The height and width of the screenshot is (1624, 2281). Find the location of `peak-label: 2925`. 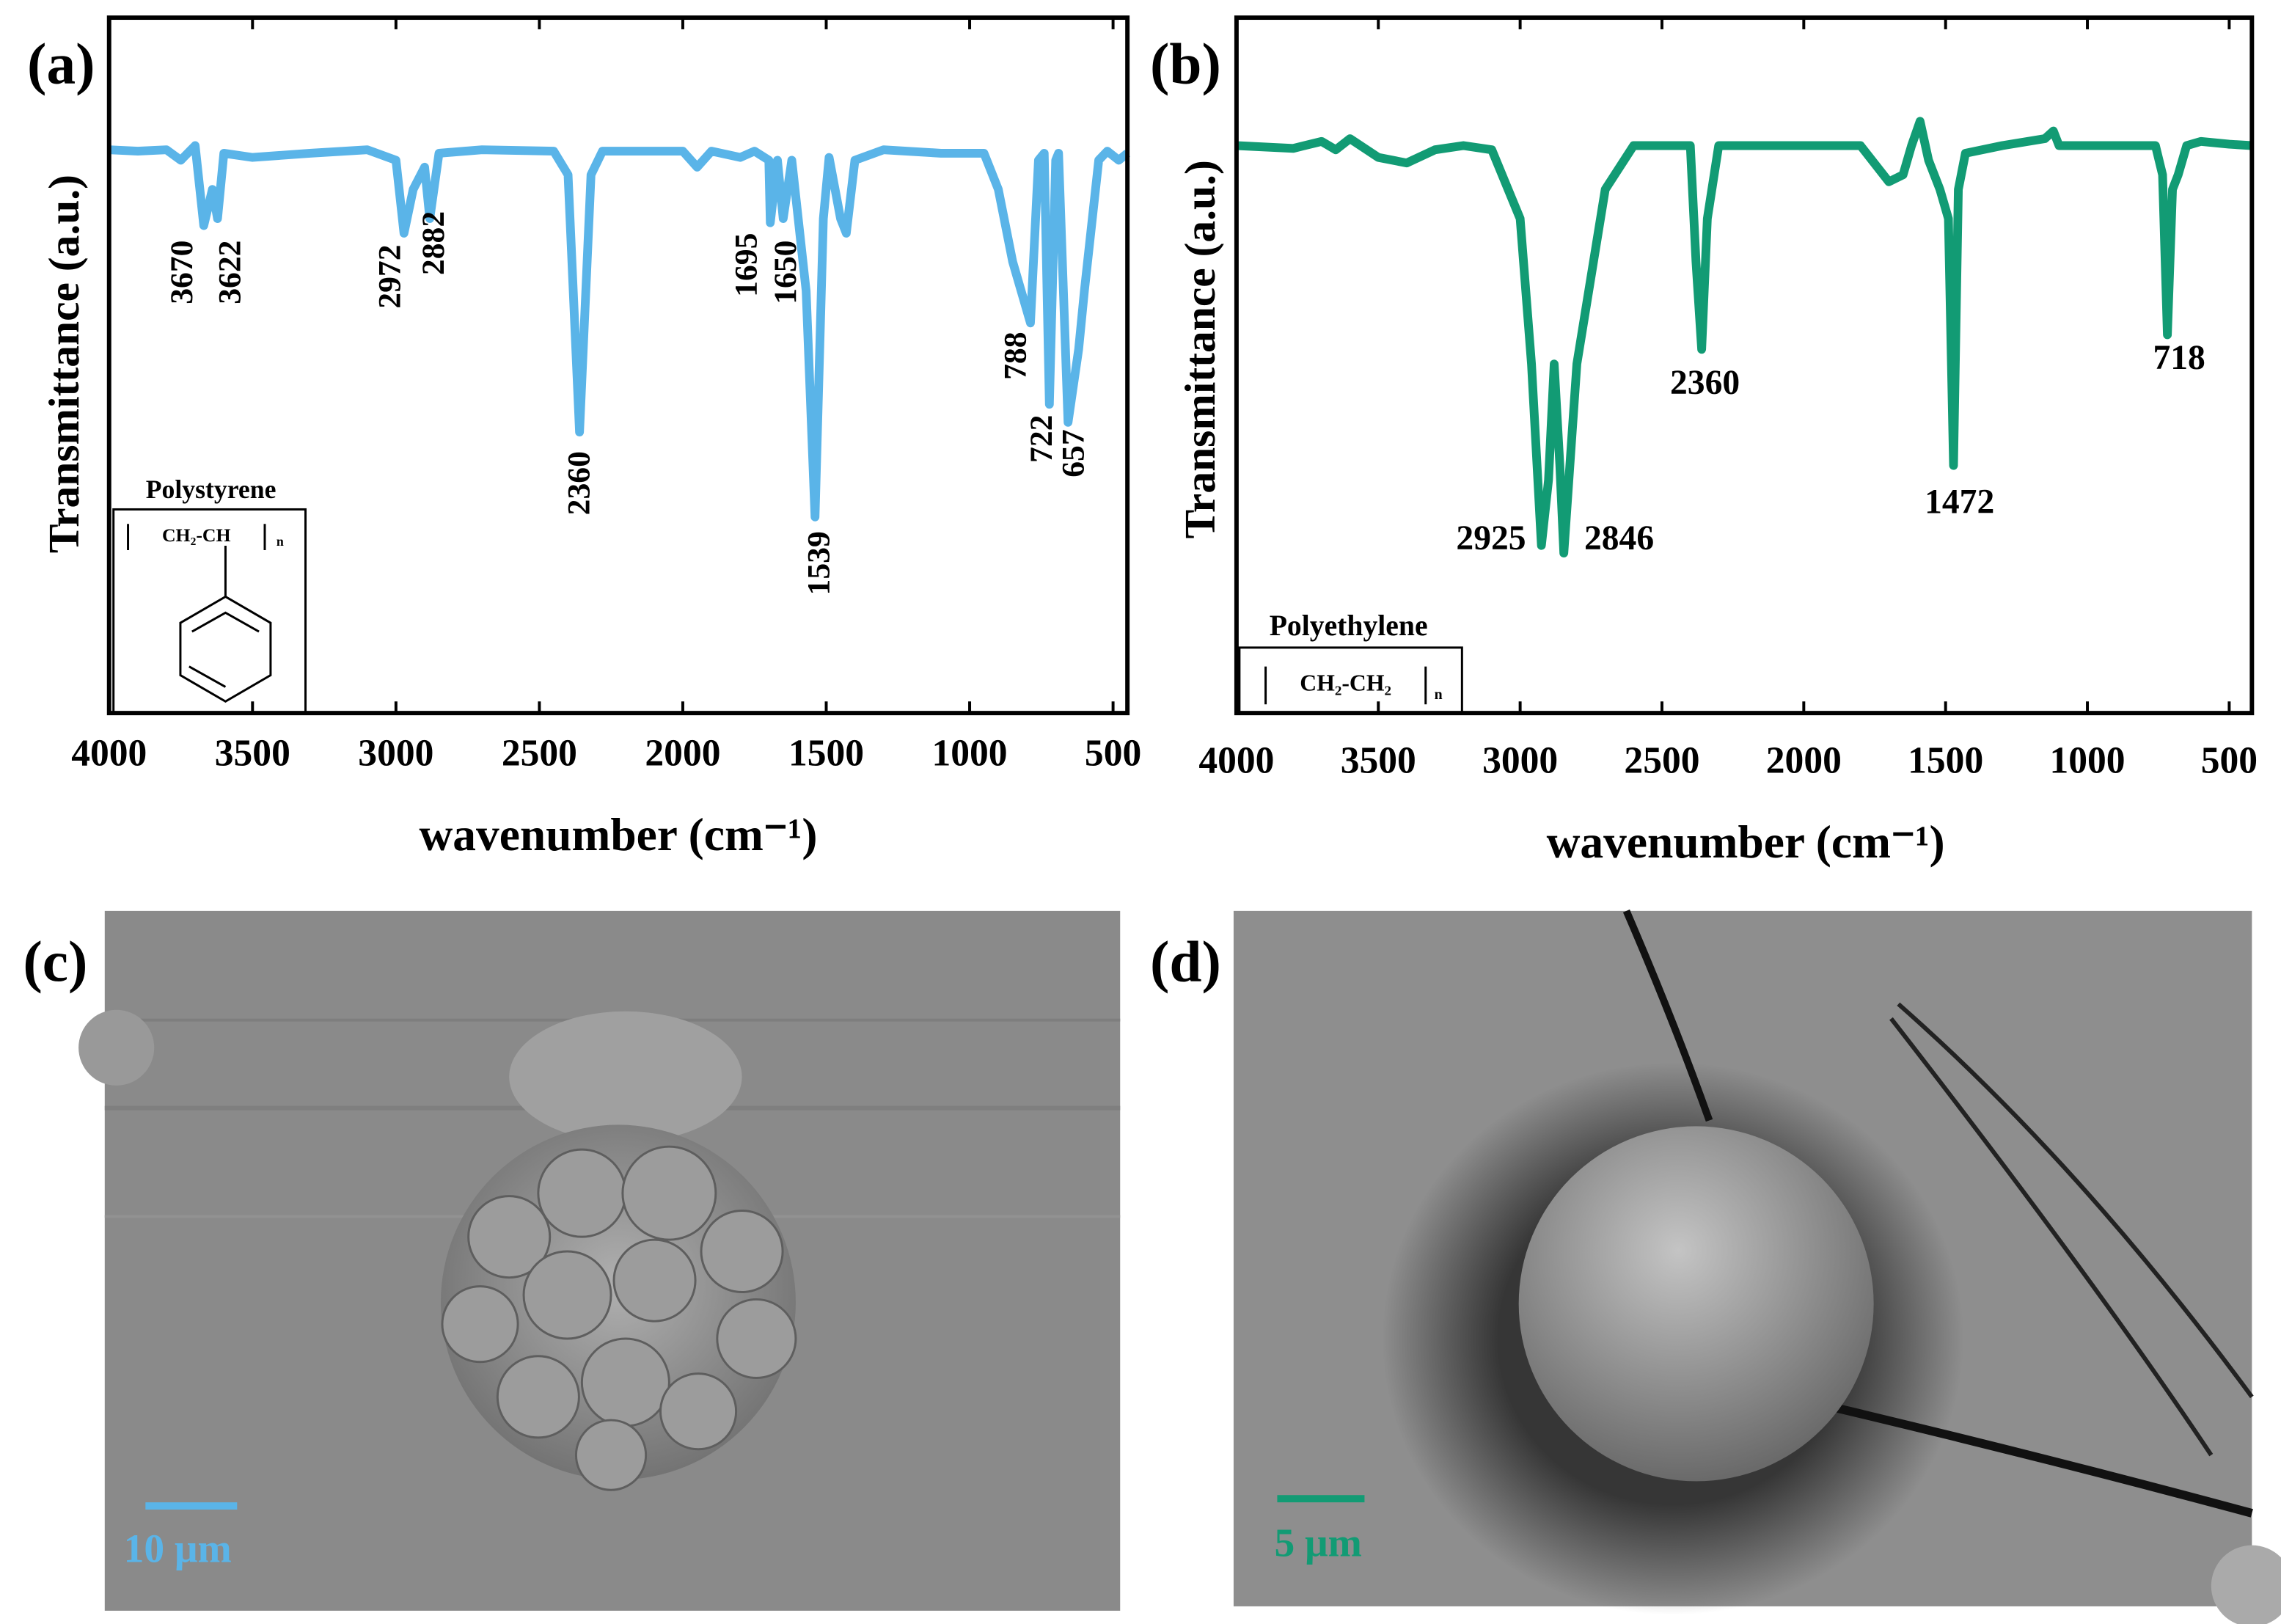

peak-label: 2925 is located at coordinates (1491, 538).